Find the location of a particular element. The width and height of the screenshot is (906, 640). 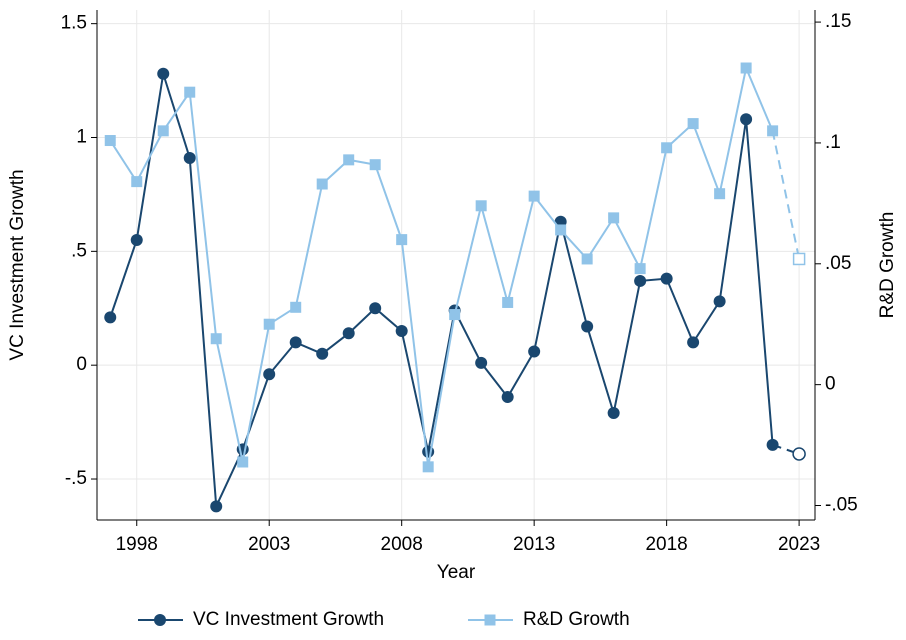

x-tick-label: 2023 is located at coordinates (799, 544).